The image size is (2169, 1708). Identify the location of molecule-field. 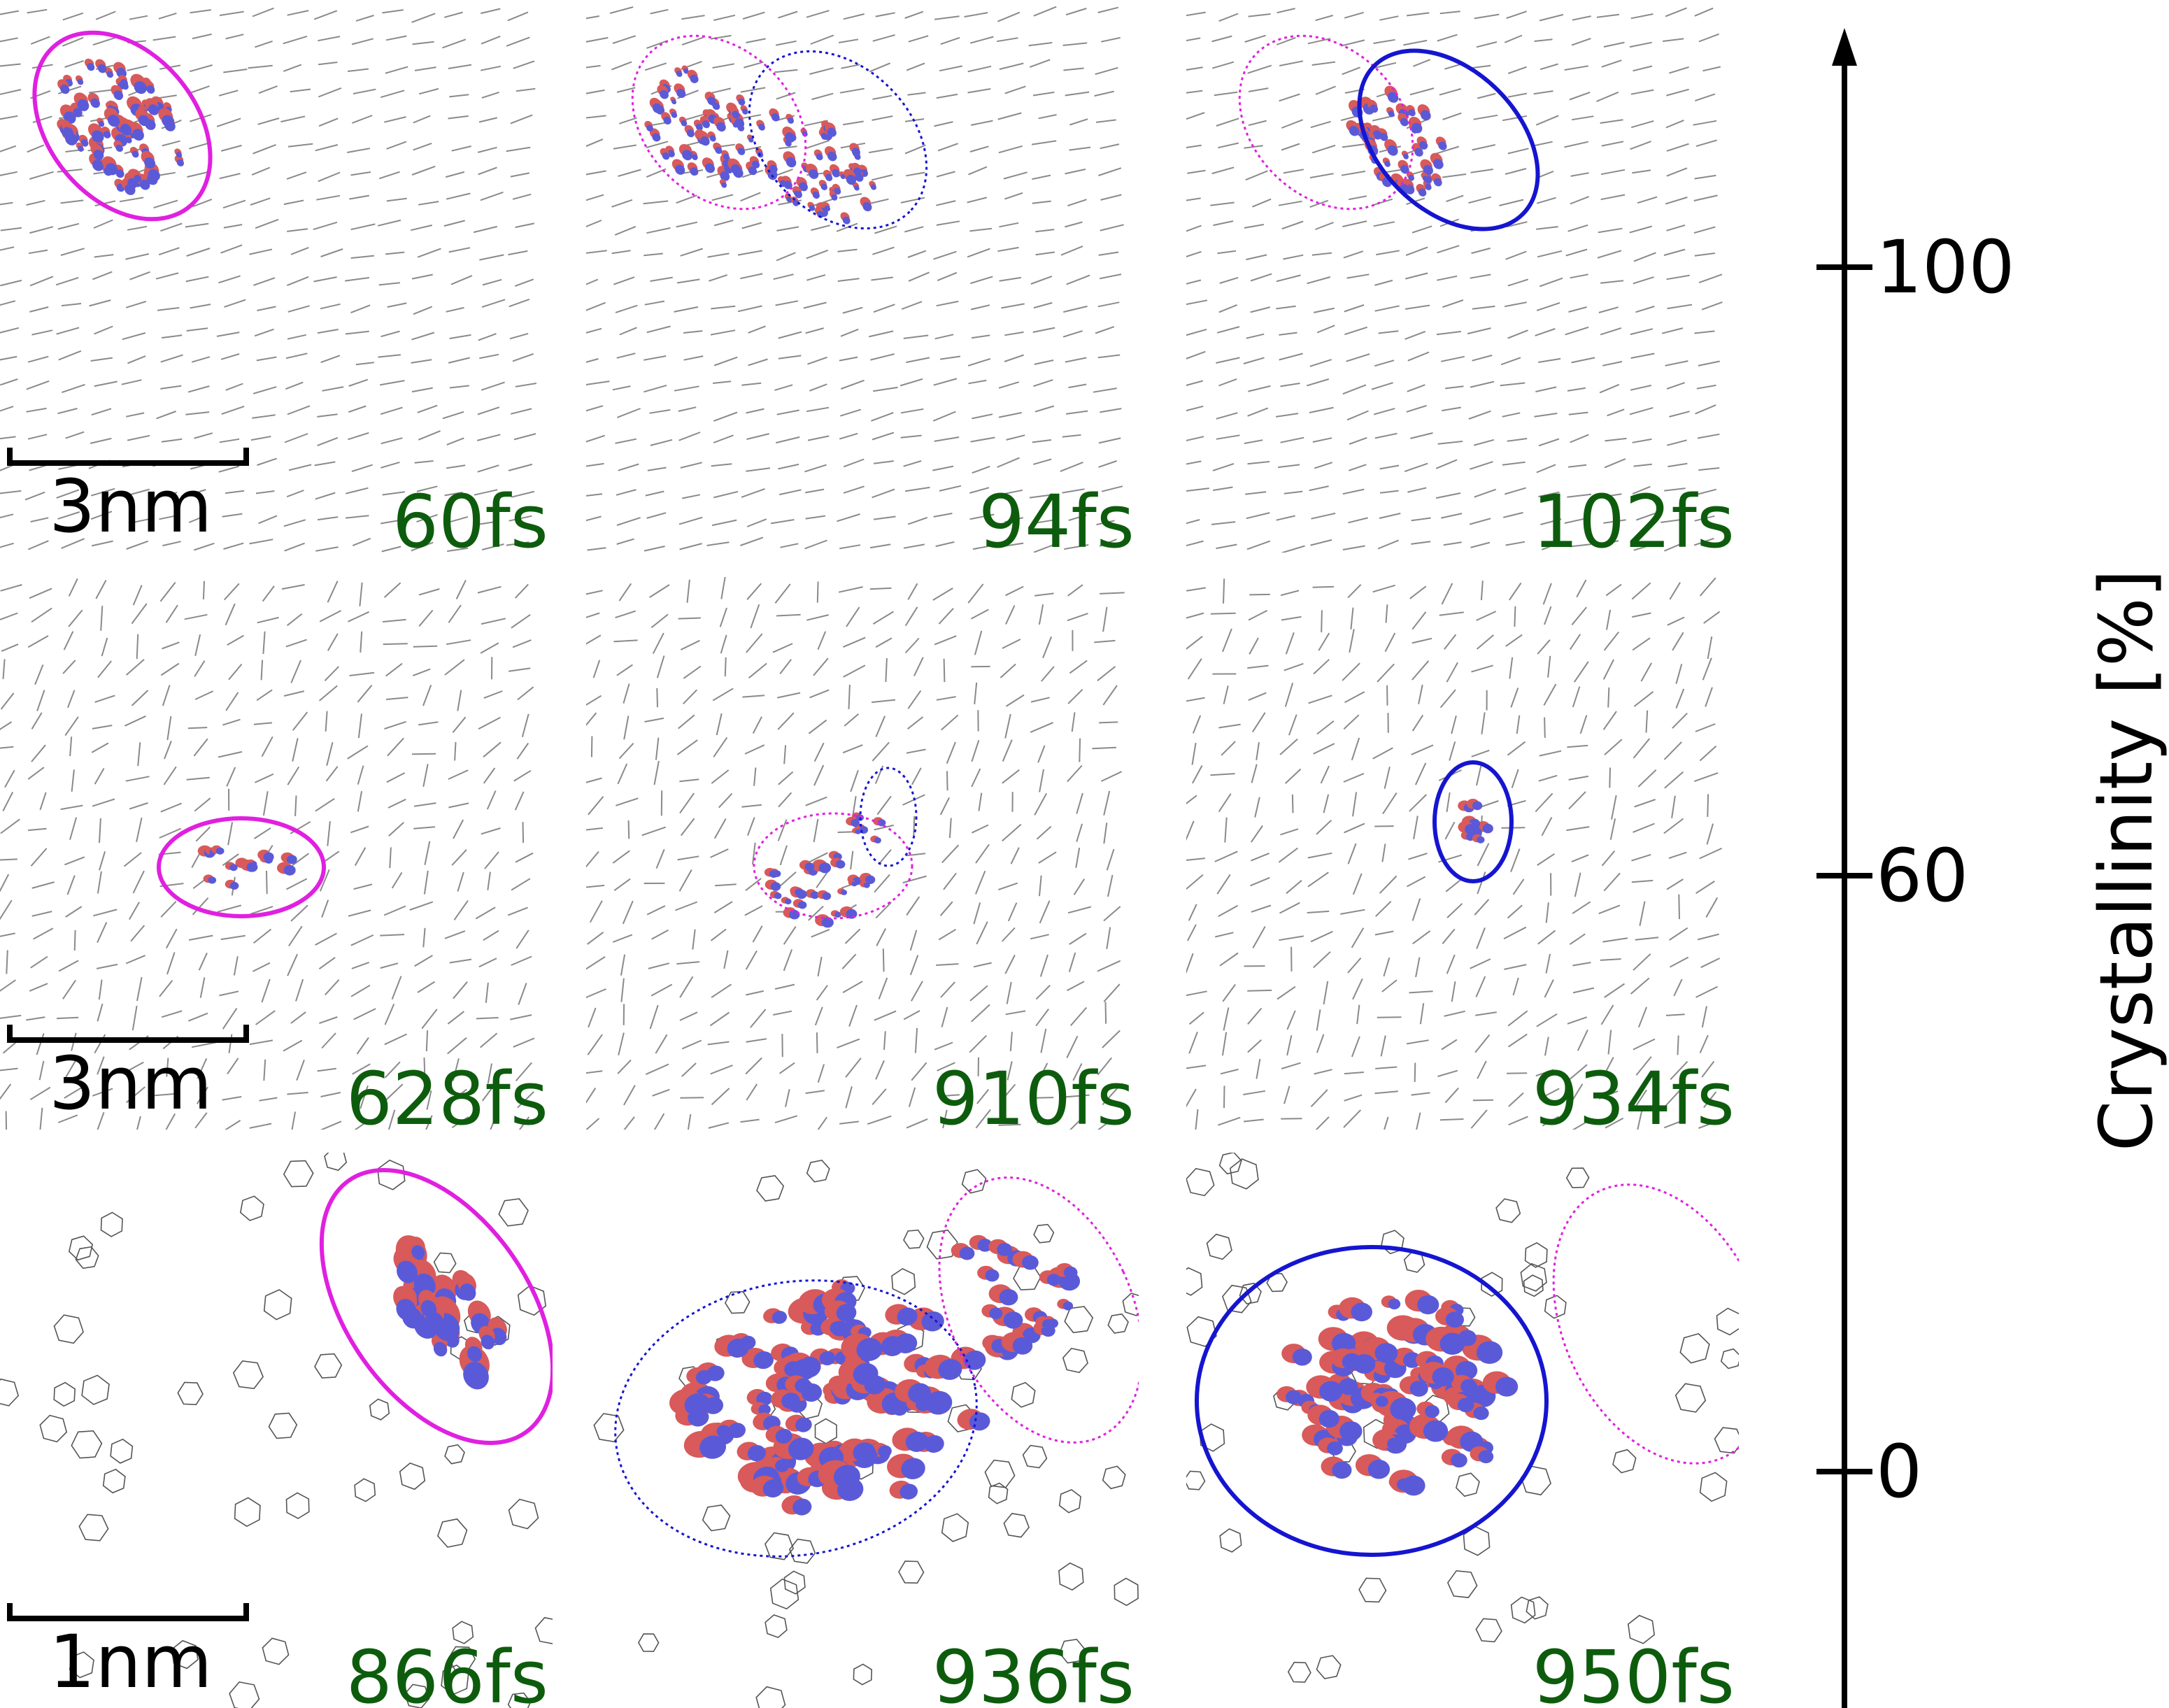
(1454, 853).